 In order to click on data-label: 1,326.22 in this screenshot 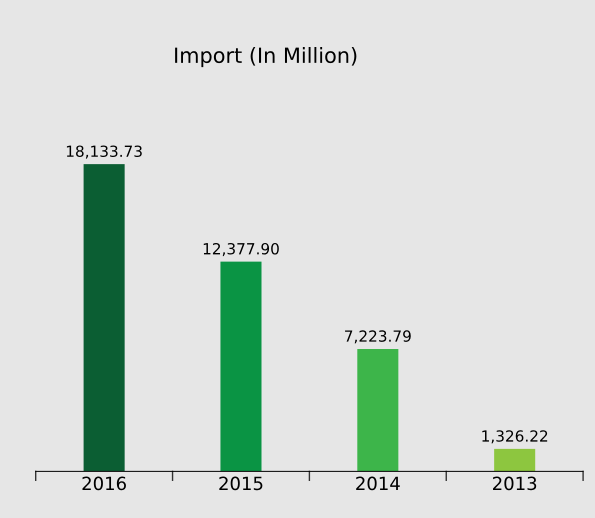, I will do `click(515, 437)`.